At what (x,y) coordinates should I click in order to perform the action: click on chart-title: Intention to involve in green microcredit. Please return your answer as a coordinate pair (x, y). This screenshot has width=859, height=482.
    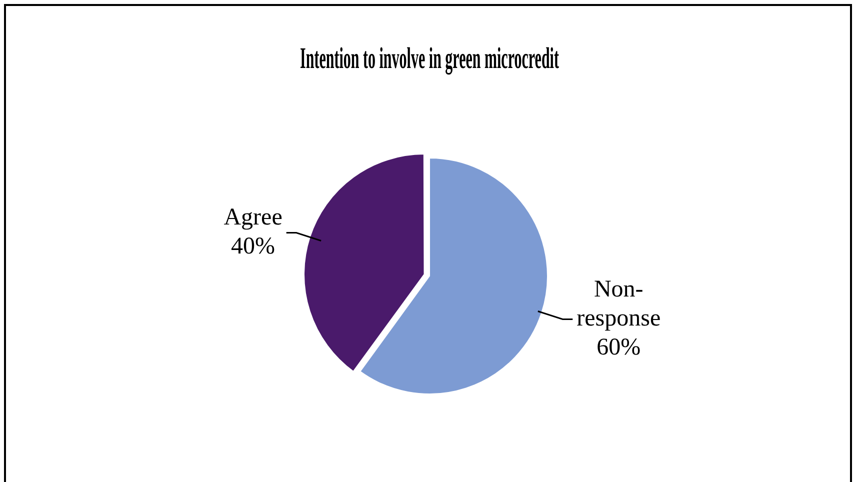
    Looking at the image, I should click on (430, 59).